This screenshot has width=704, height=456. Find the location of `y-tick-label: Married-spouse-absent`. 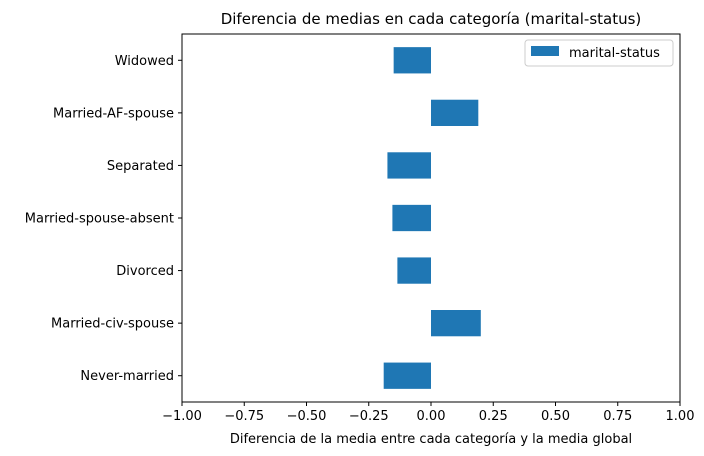

y-tick-label: Married-spouse-absent is located at coordinates (99, 219).